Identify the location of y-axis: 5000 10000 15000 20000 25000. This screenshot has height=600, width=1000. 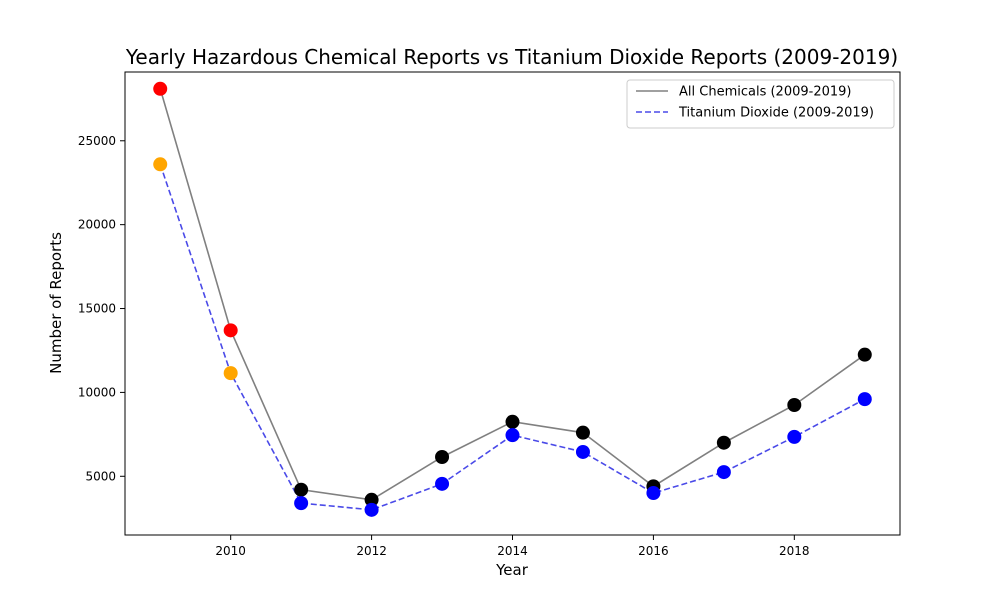
(101, 308).